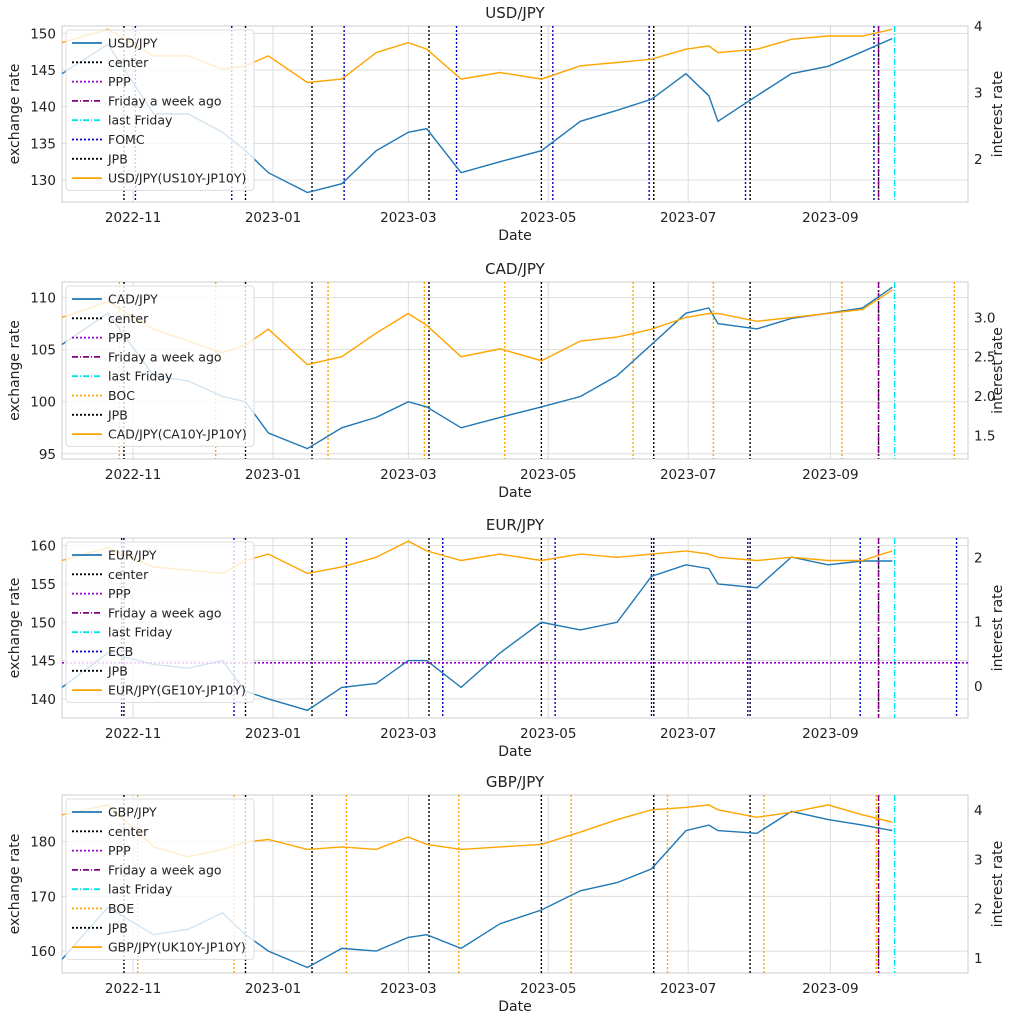  What do you see at coordinates (177, 947) in the screenshot?
I see `legend-label: GBP/JPY(UK10Y-JP10Y)` at bounding box center [177, 947].